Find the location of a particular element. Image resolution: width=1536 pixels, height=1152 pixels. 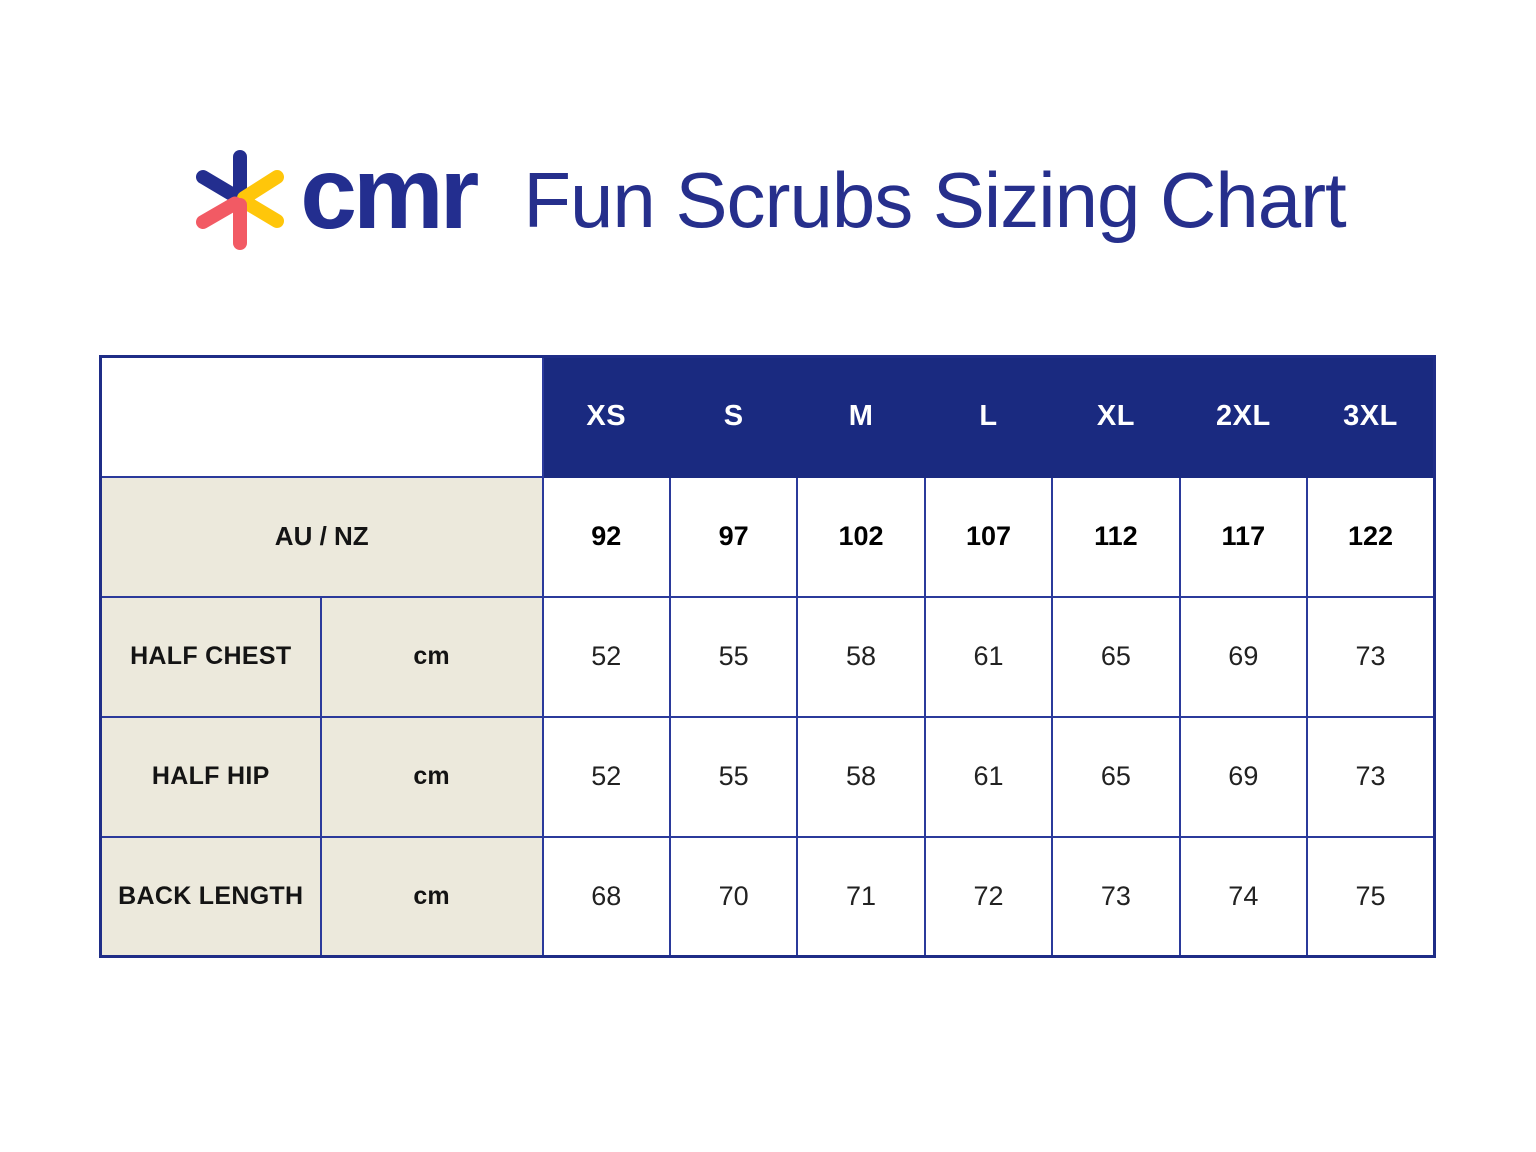

back-length-row: BACK LENGTH cm 68 70 71 72 73 74 75 is located at coordinates (767, 896).